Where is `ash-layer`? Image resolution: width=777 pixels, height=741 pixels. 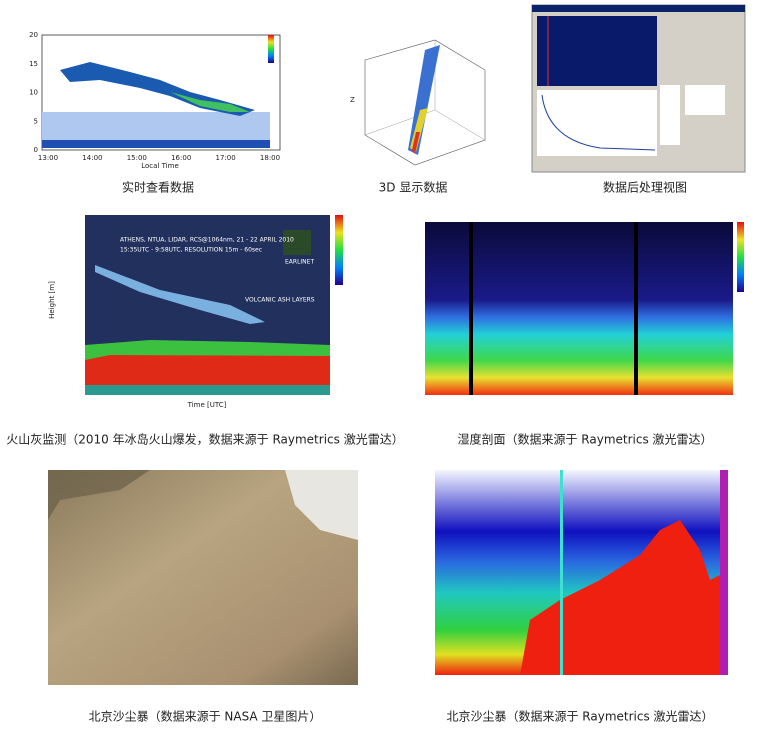 ash-layer is located at coordinates (180, 294).